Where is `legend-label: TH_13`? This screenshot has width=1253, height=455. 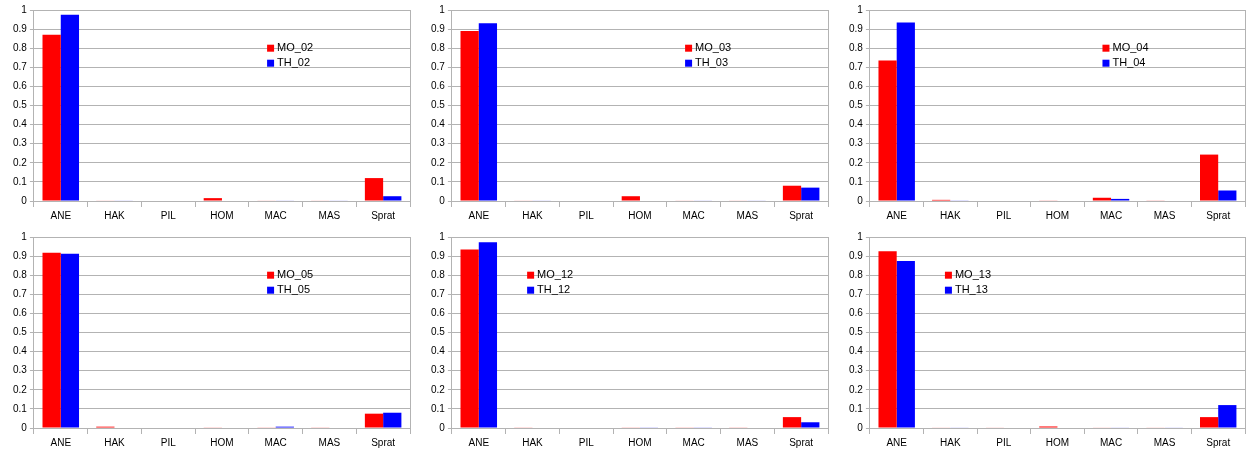 legend-label: TH_13 is located at coordinates (971, 289).